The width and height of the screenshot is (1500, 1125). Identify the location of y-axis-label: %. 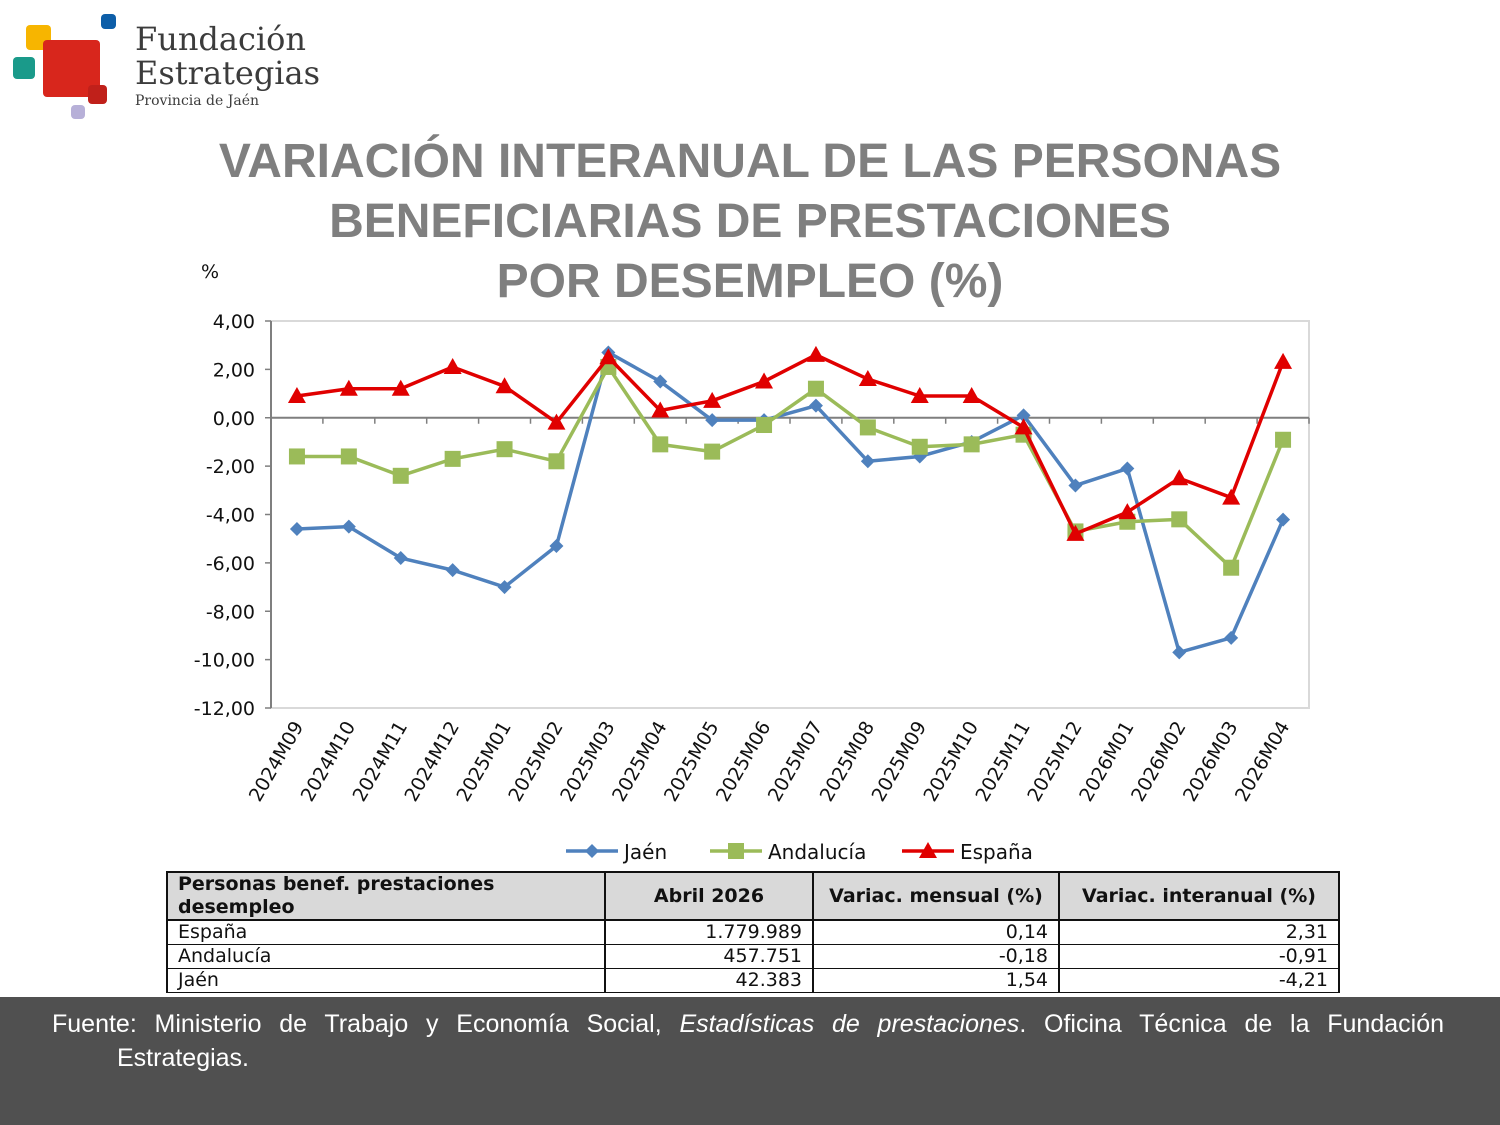
(210, 272).